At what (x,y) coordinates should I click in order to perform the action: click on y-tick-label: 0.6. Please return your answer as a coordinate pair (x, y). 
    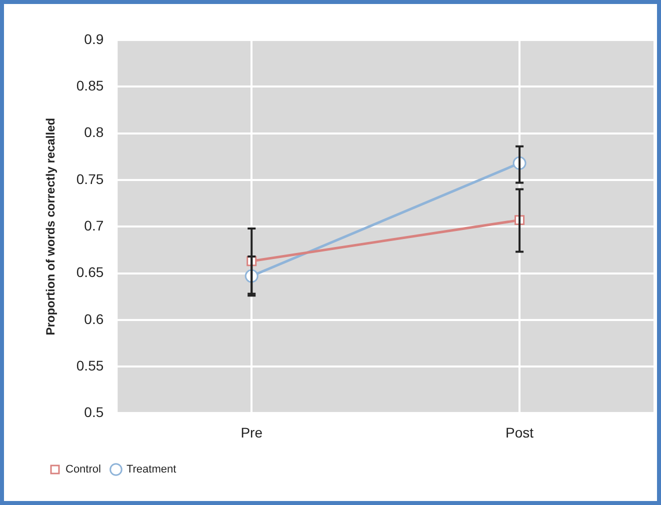
    Looking at the image, I should click on (94, 318).